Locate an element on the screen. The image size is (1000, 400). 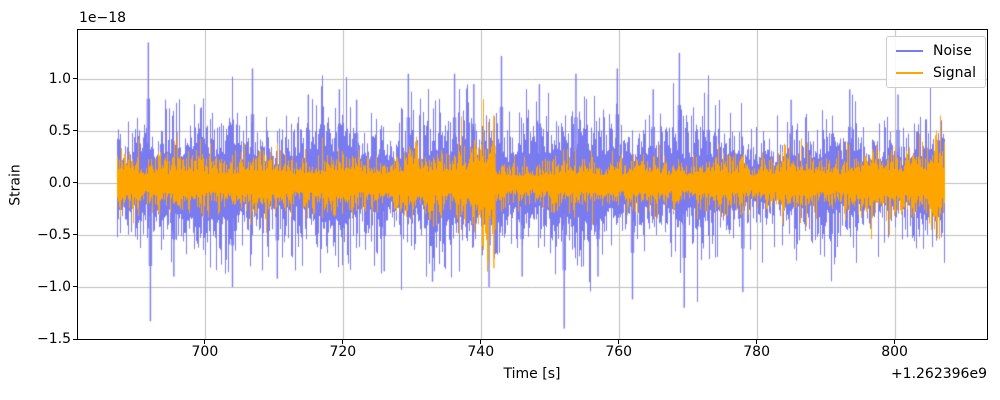
y-axis-label-box: Strain is located at coordinates (17, 184).